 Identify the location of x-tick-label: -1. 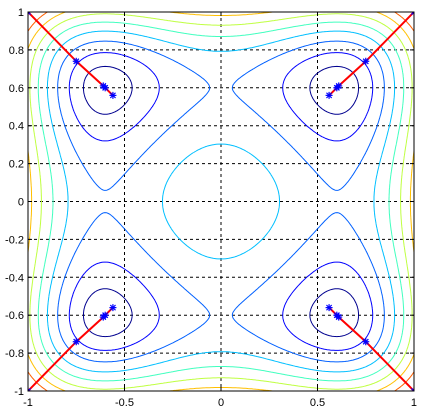
(28, 403).